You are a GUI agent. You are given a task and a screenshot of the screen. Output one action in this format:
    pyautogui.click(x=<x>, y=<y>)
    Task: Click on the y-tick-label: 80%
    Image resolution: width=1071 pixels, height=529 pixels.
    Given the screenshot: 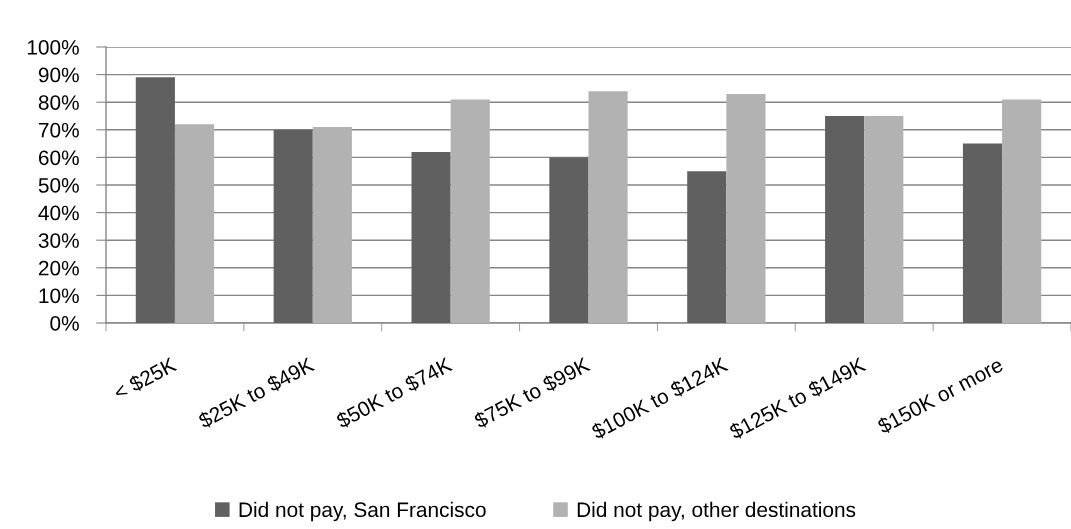 What is the action you would take?
    pyautogui.click(x=58, y=102)
    